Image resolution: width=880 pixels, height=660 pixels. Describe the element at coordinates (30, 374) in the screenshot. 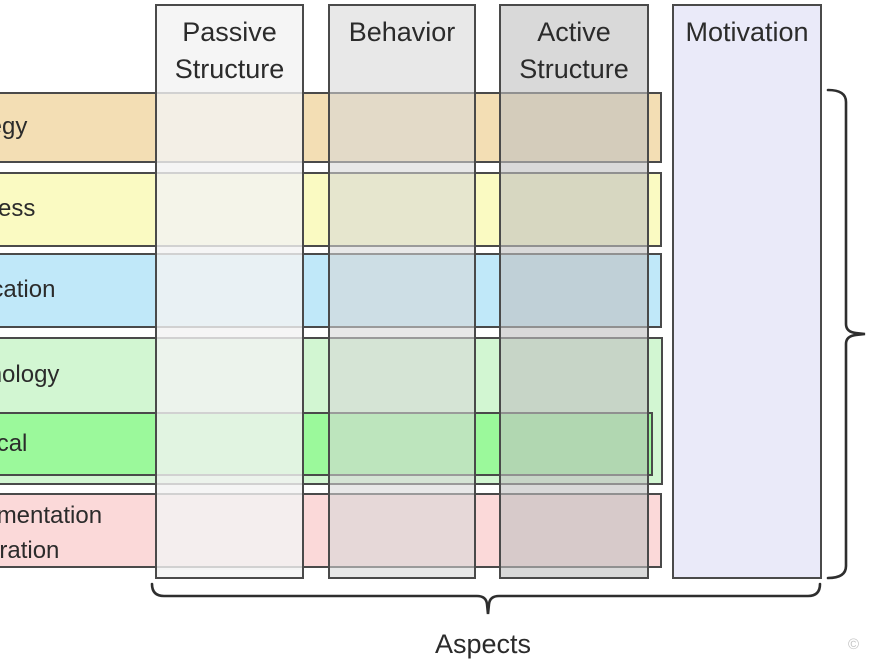

I see `row-label-technology: Technology` at that location.